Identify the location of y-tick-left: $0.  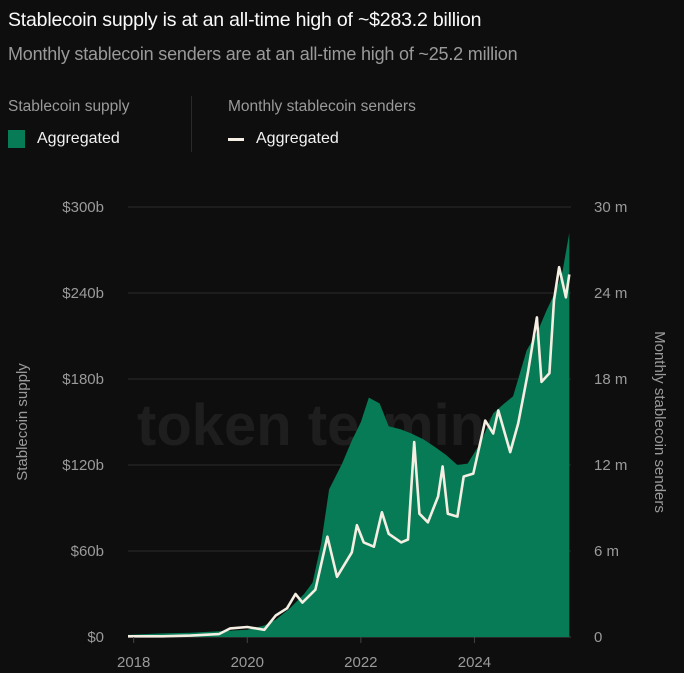
(95, 637).